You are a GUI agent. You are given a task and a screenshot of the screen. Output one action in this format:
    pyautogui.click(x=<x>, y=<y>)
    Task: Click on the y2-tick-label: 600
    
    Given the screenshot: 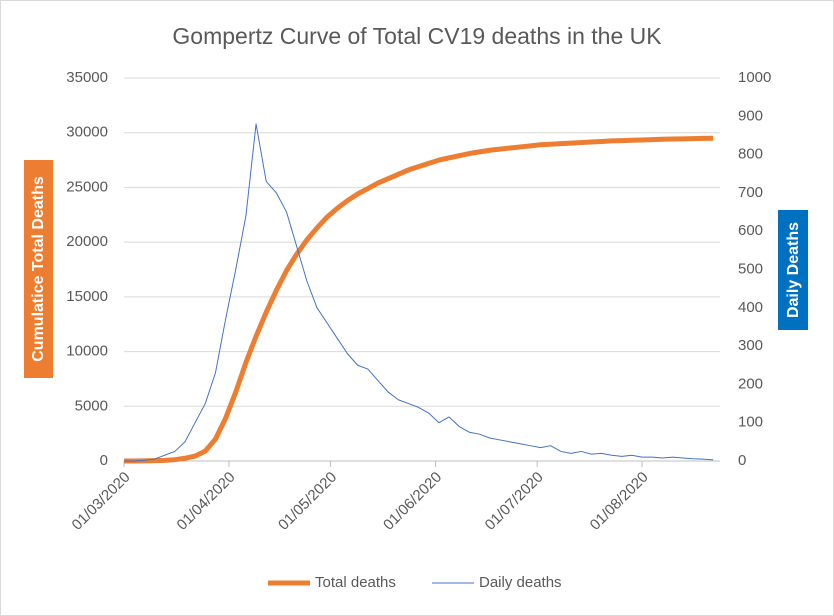 What is the action you would take?
    pyautogui.click(x=750, y=230)
    